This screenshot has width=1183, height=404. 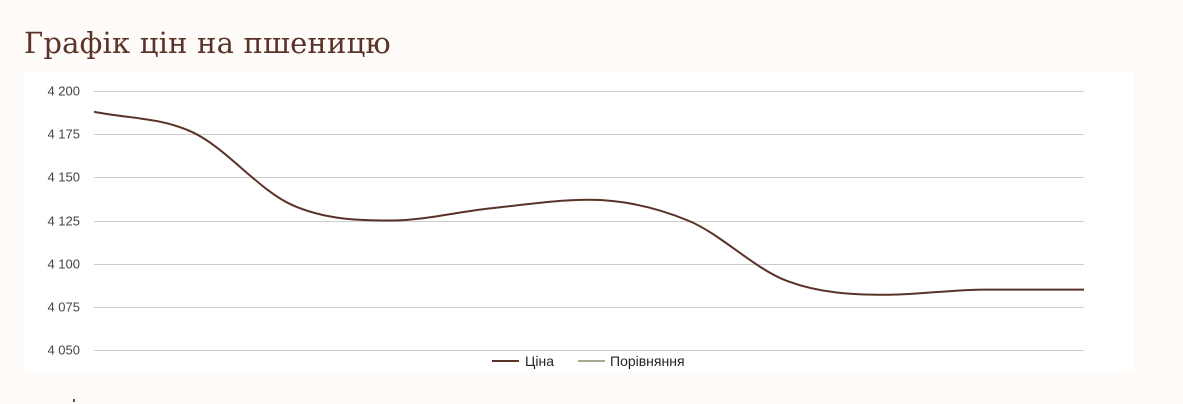 What do you see at coordinates (539, 361) in the screenshot?
I see `legend-label-price: Ціна` at bounding box center [539, 361].